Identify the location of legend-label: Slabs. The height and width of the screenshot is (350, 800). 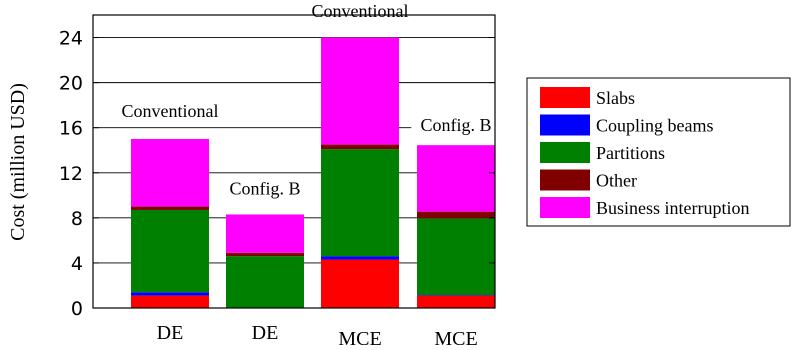
(615, 98).